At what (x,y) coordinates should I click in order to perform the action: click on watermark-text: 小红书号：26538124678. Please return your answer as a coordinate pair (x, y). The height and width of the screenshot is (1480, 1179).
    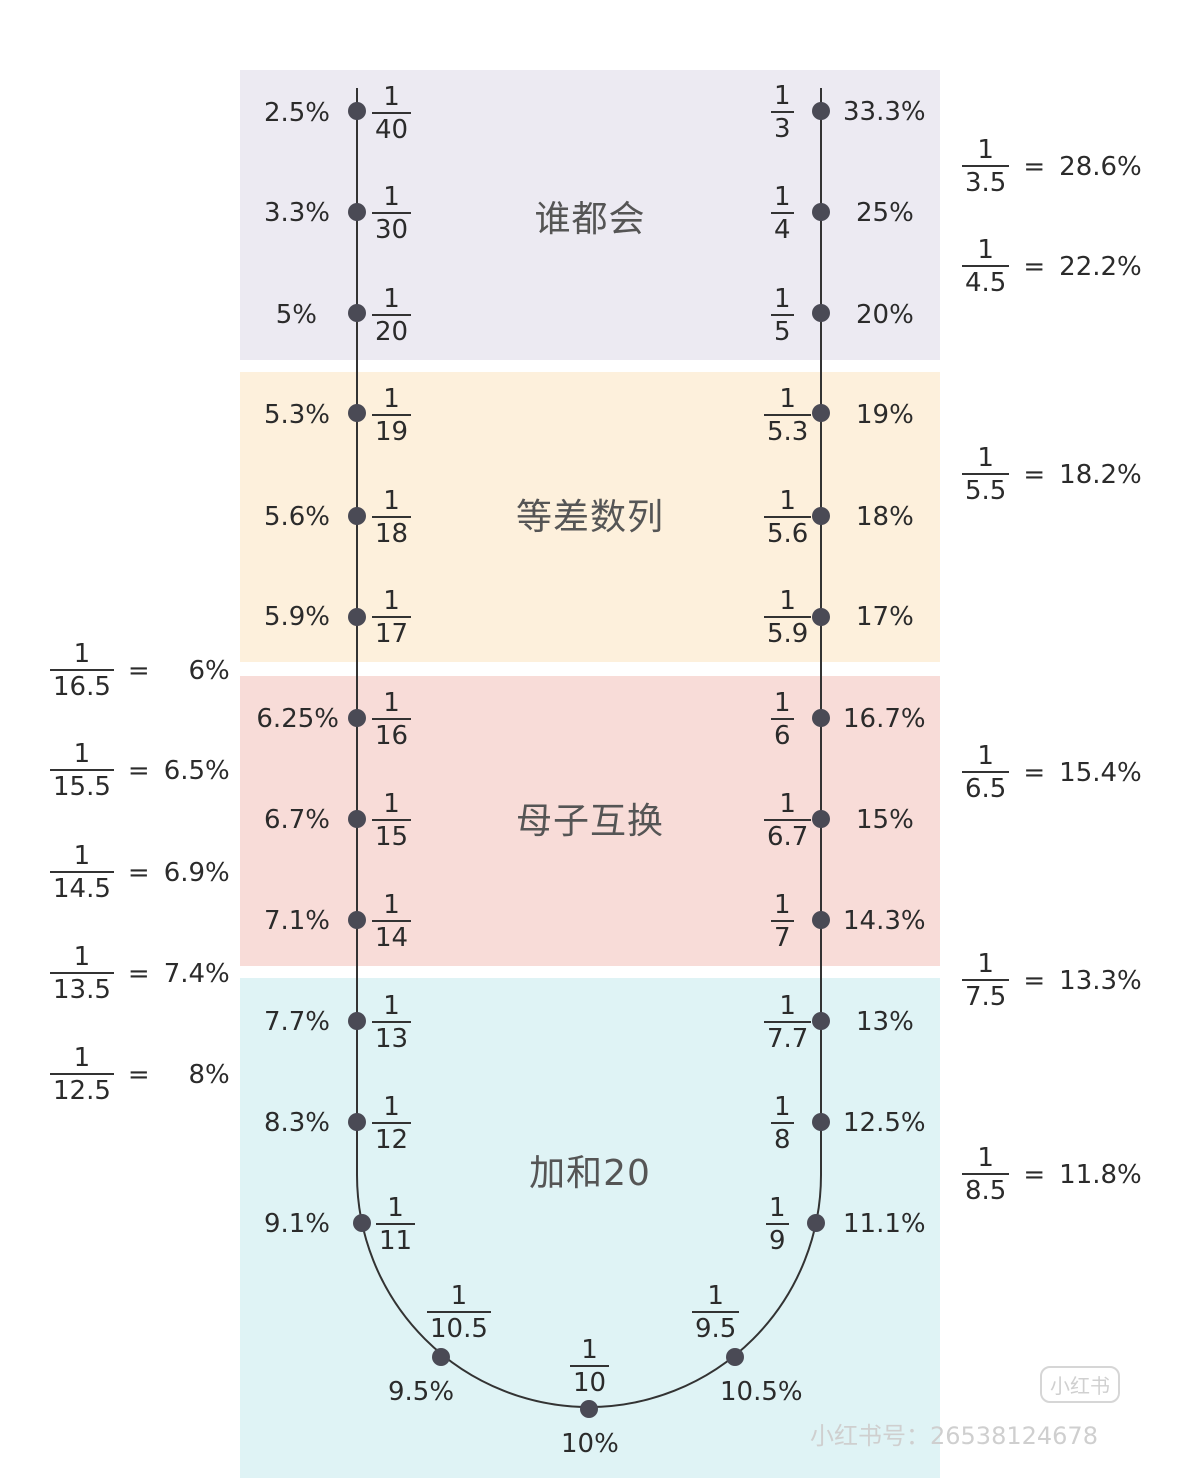
    Looking at the image, I should click on (954, 1436).